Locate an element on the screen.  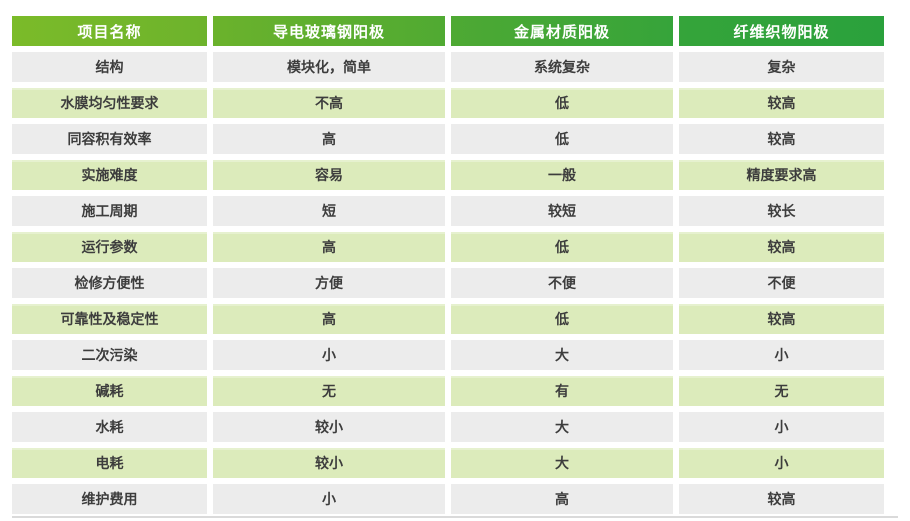
value-cell: 精度要求高 is located at coordinates (781, 175).